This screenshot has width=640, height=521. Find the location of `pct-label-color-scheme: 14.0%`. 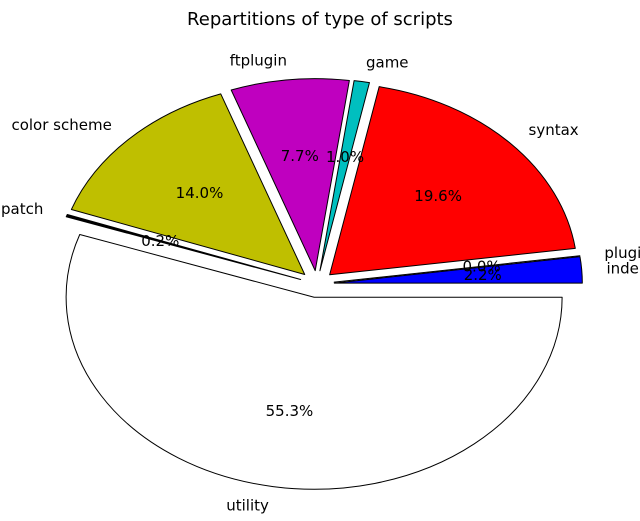

pct-label-color-scheme: 14.0% is located at coordinates (200, 193).